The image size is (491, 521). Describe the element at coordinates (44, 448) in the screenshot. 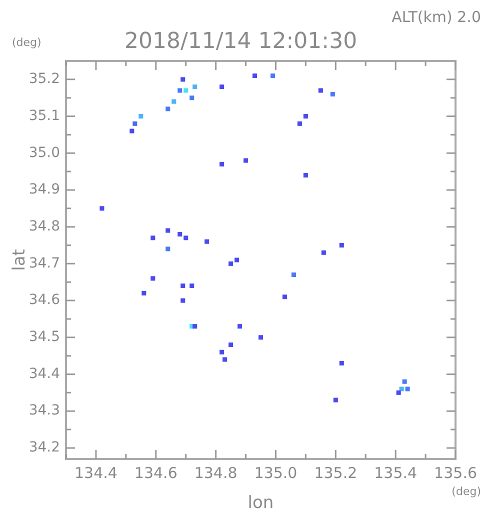

I see `y-tick-label: 34.2` at that location.